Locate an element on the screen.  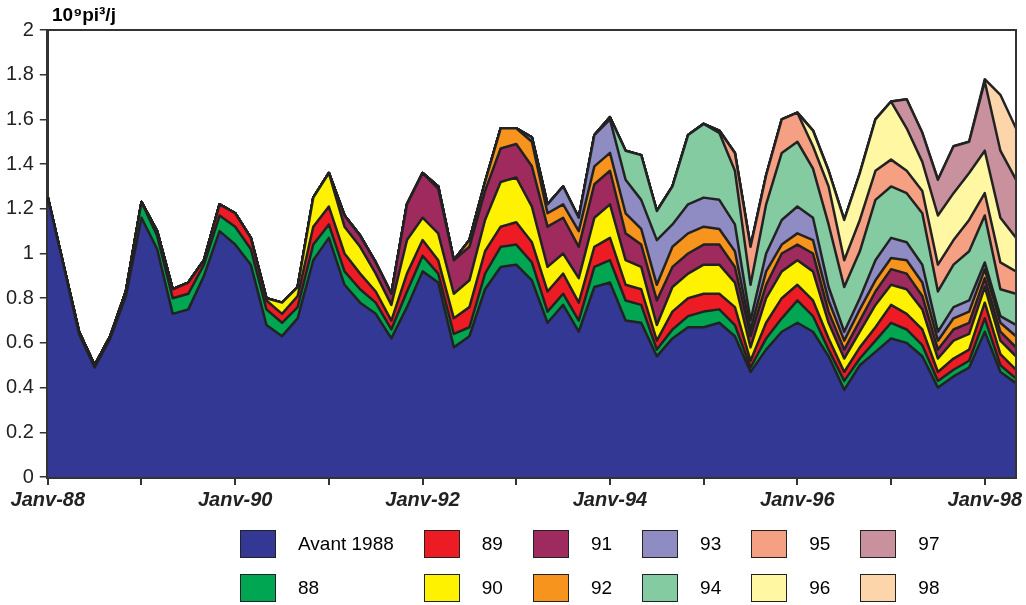
legend-label: 93 is located at coordinates (711, 544).